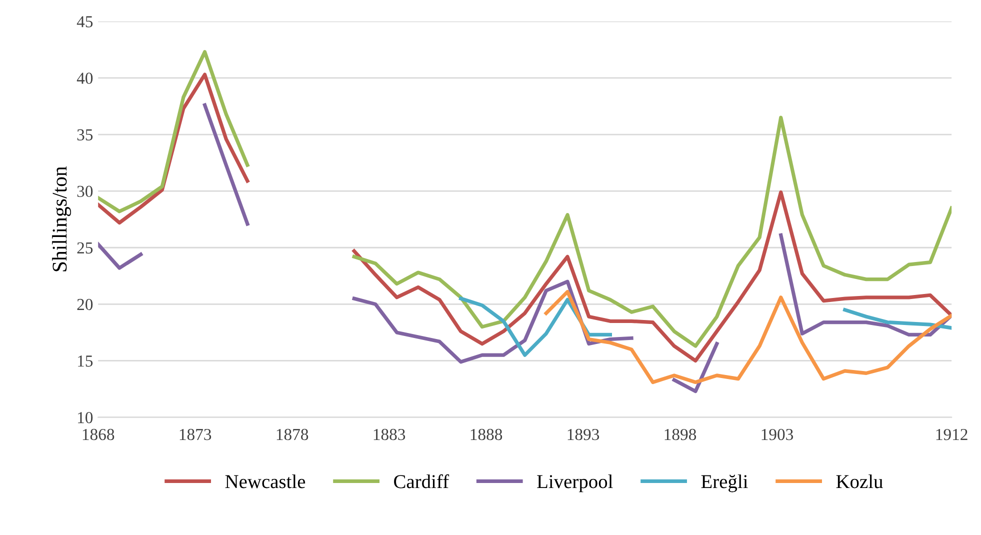 The width and height of the screenshot is (981, 535). Describe the element at coordinates (84, 78) in the screenshot. I see `y-tick-label: 40` at that location.